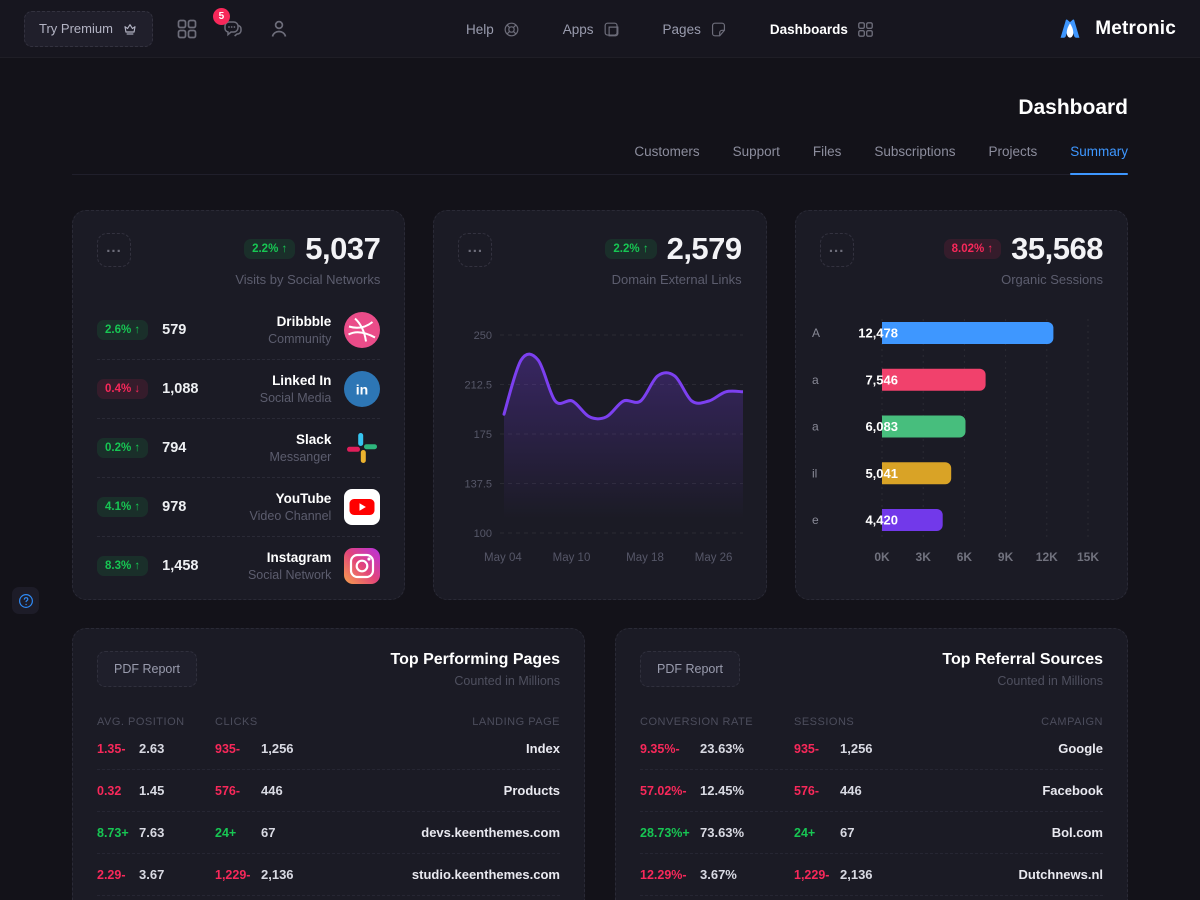  I want to click on delta-value: 9.35%-, so click(660, 748).